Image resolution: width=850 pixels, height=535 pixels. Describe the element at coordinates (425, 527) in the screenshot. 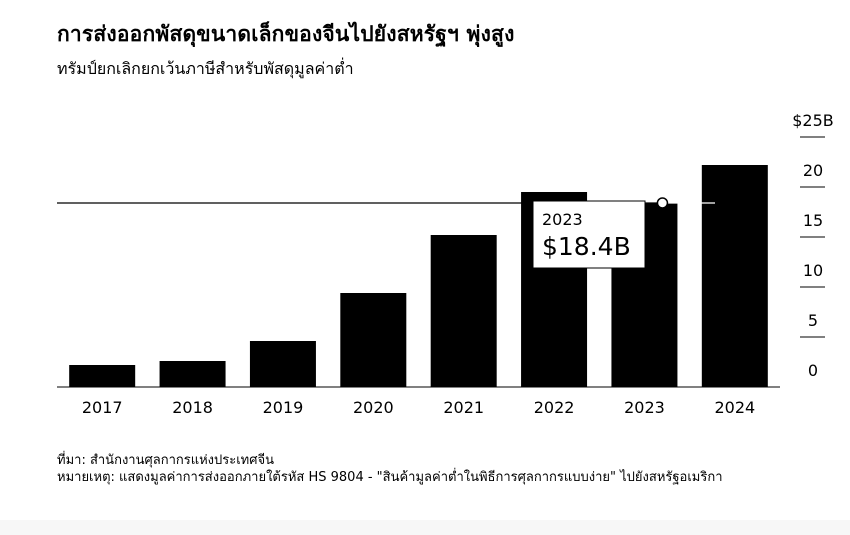

I see `bottom-band` at that location.